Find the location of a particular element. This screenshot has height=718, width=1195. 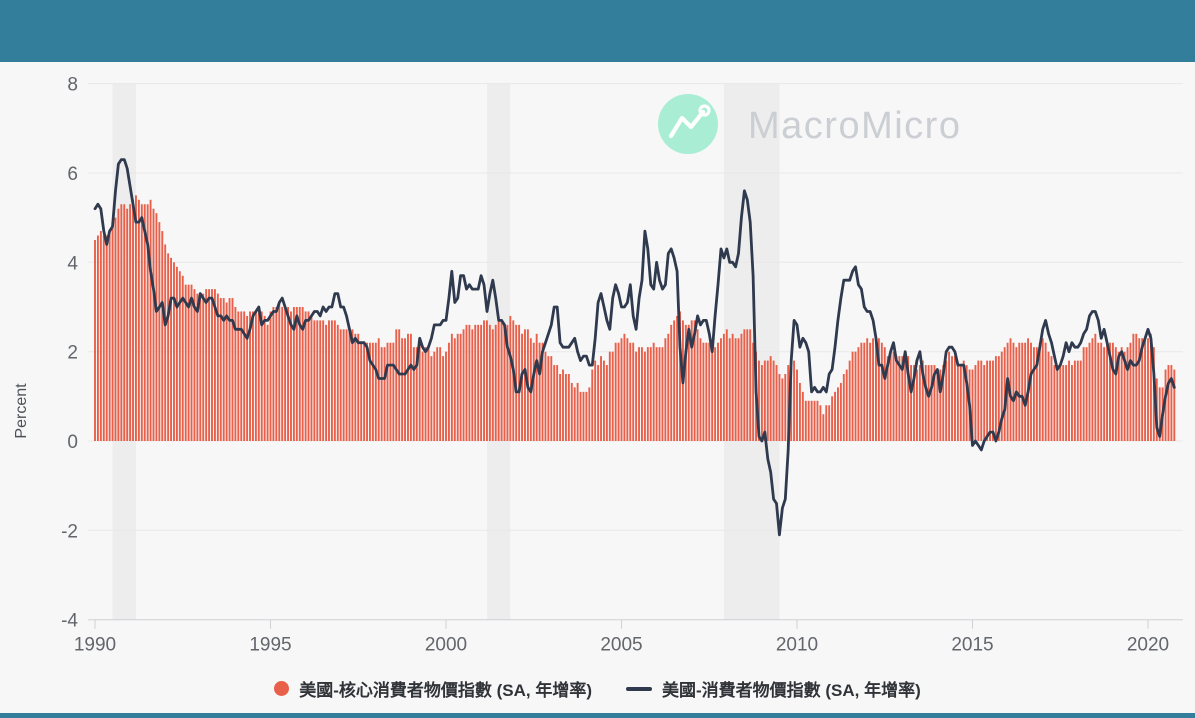

x-tick-label: 2005 is located at coordinates (621, 645).